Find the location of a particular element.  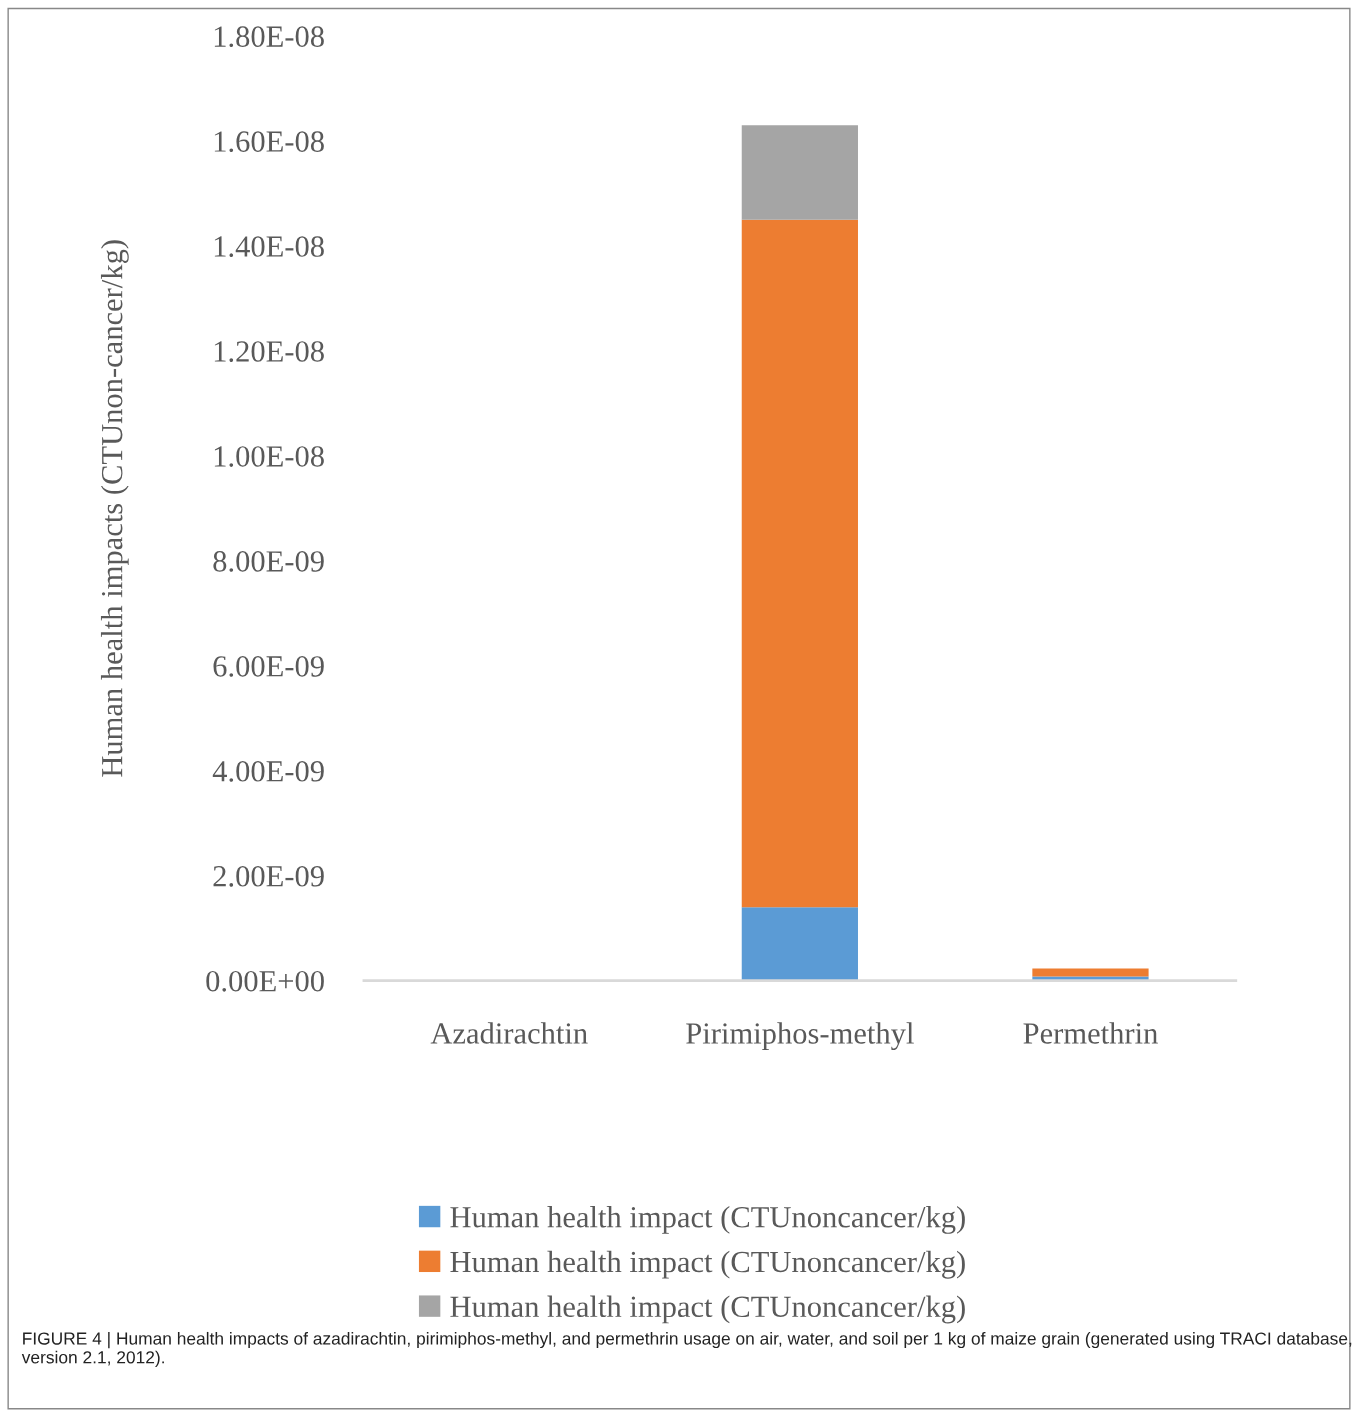

x-tick-label: Pirimiphos-methyl is located at coordinates (800, 1036).